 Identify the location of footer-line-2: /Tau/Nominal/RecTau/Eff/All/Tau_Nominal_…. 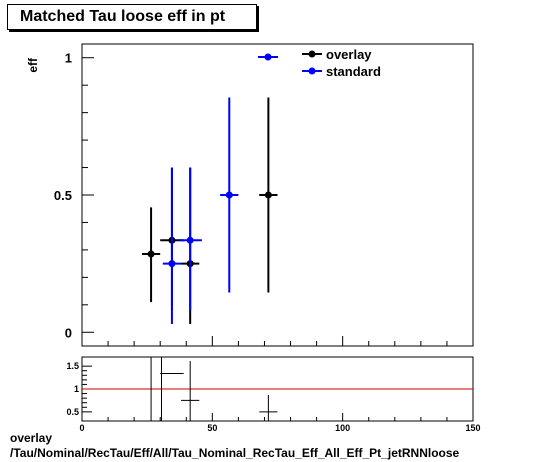
(235, 453).